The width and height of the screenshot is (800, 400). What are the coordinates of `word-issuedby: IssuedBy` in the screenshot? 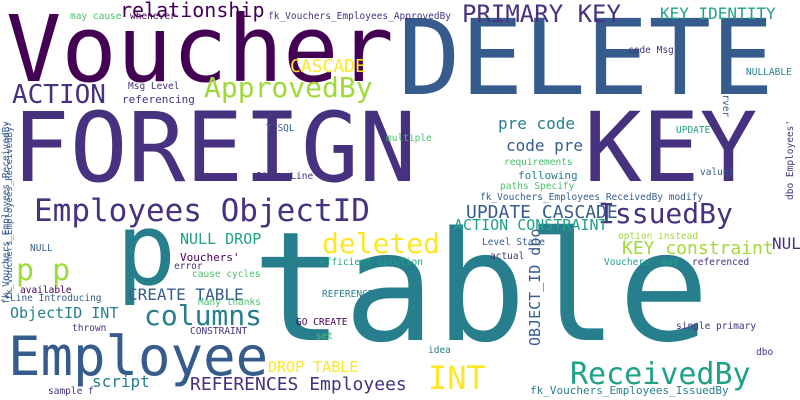 It's located at (665, 214).